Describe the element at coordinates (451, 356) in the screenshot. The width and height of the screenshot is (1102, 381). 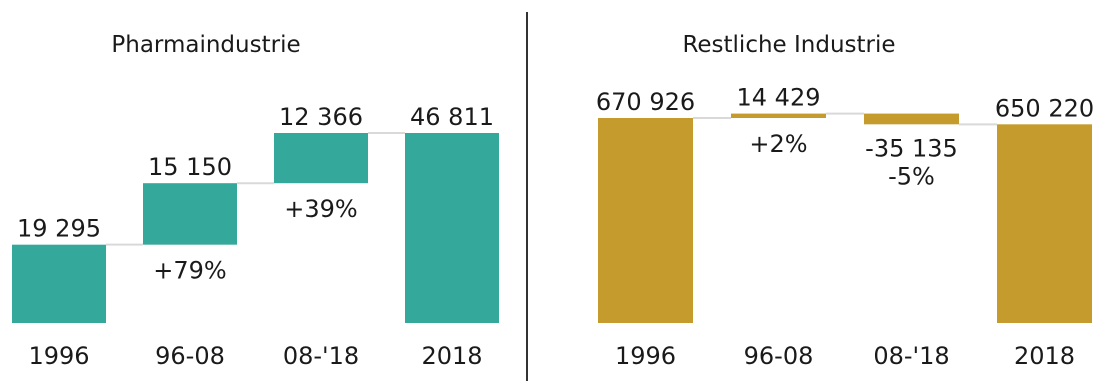
I see `category-label-pharma-3: 2018` at that location.